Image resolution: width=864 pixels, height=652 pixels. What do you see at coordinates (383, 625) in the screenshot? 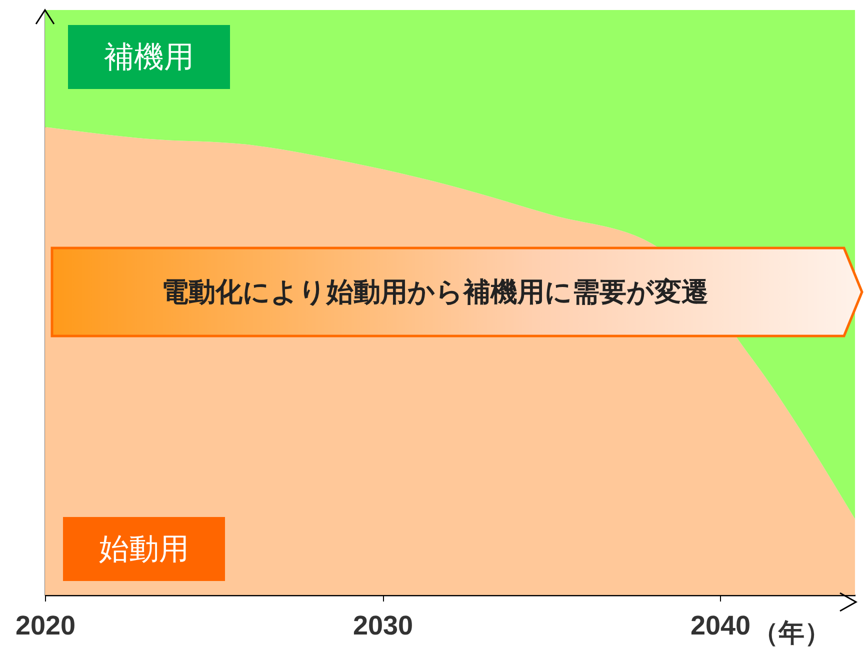
I see `x-tick-label: 2030` at bounding box center [383, 625].